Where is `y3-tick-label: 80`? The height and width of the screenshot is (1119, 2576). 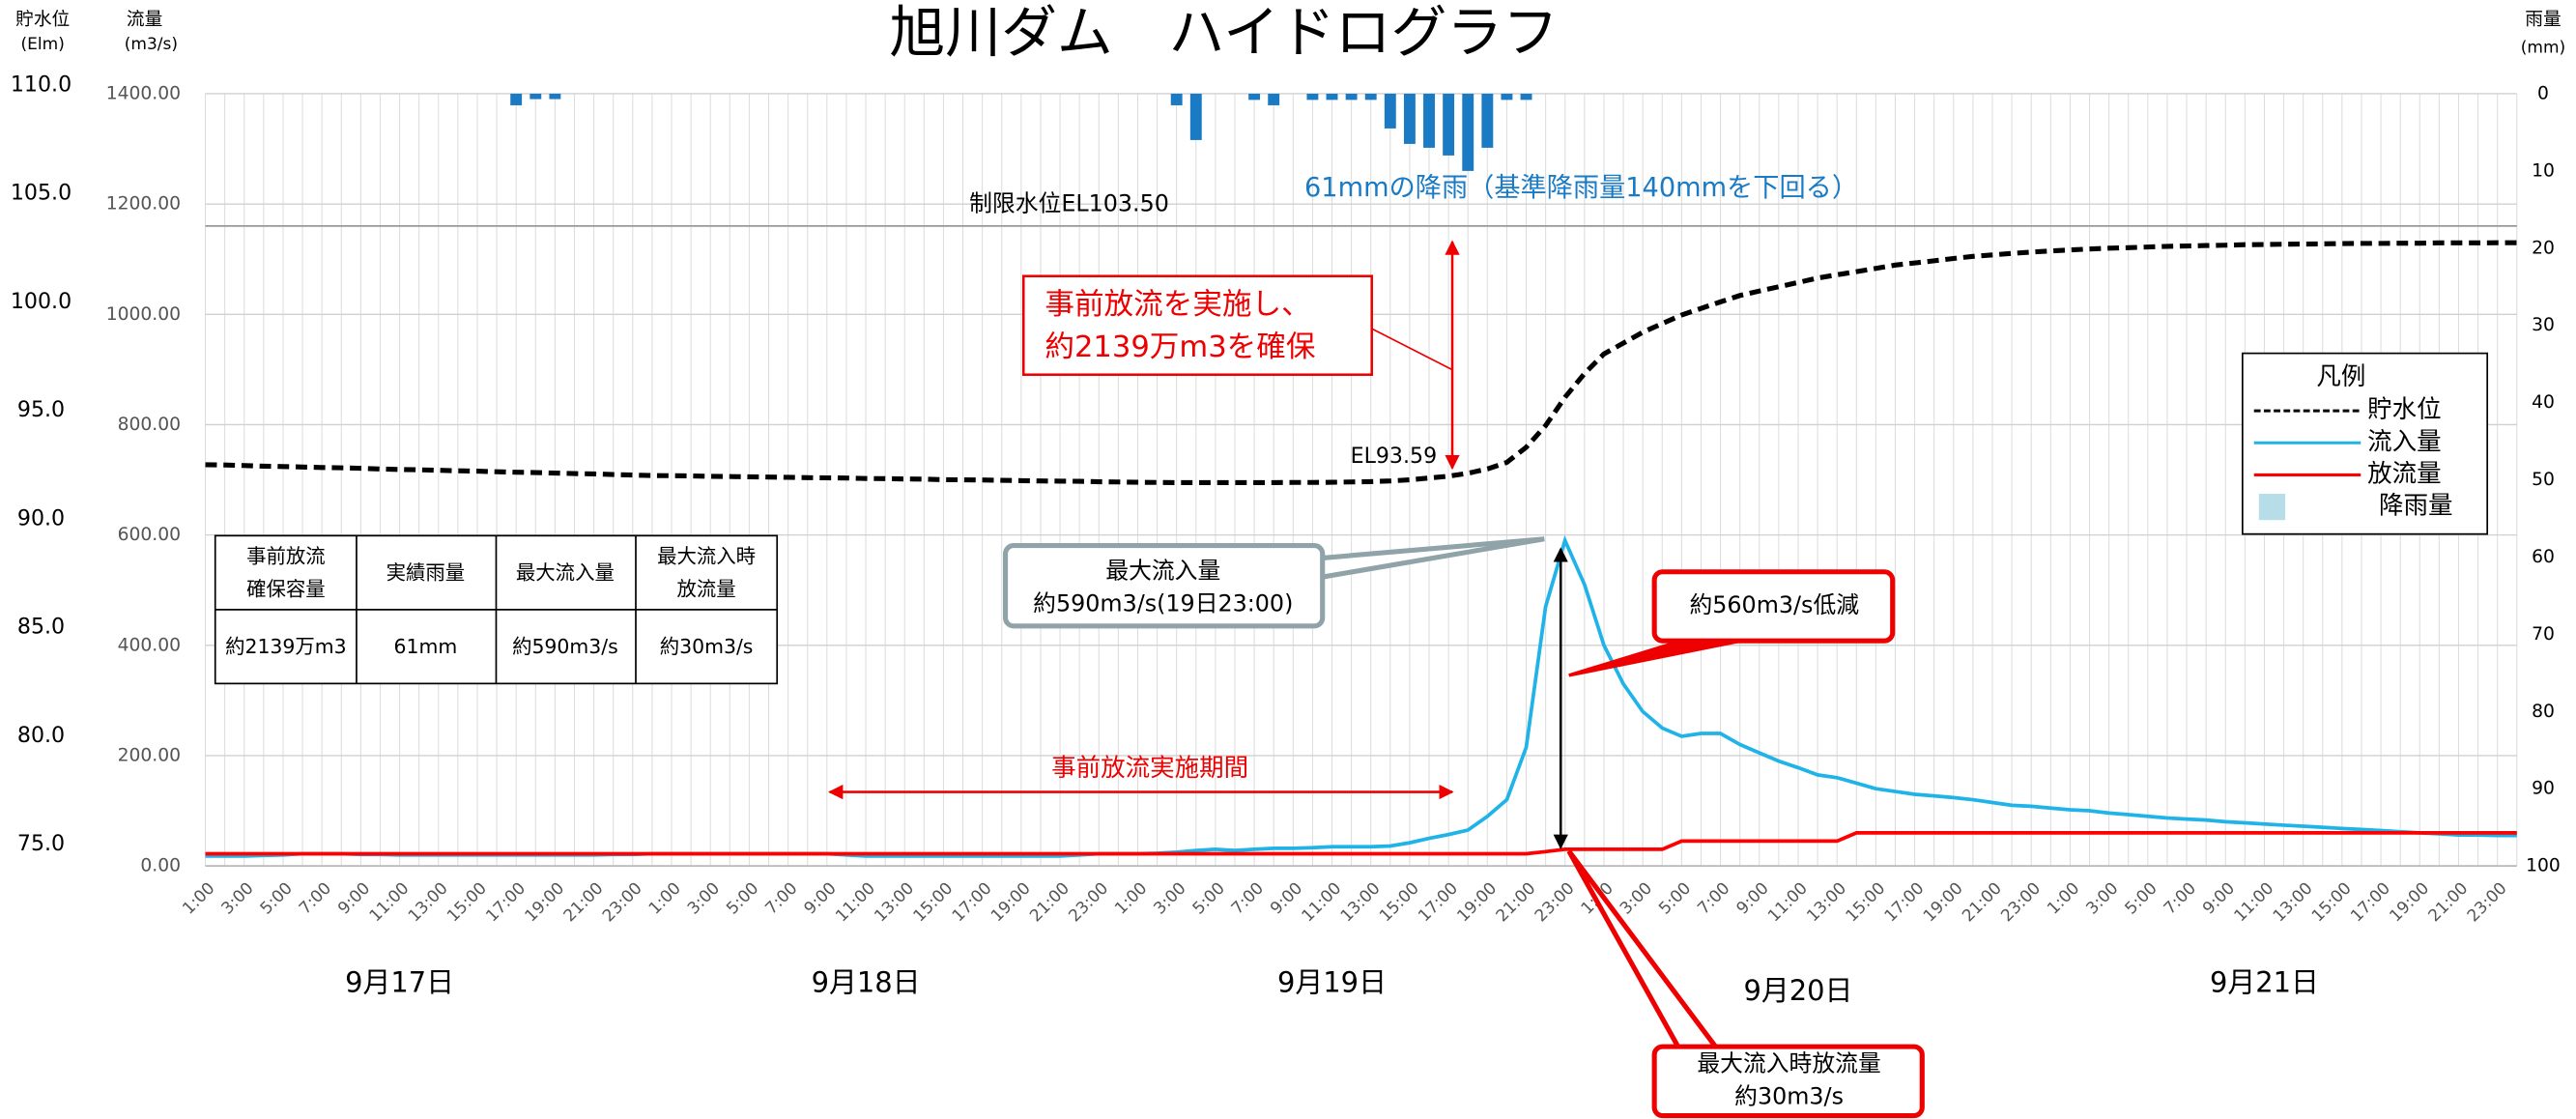
y3-tick-label: 80 is located at coordinates (2544, 712).